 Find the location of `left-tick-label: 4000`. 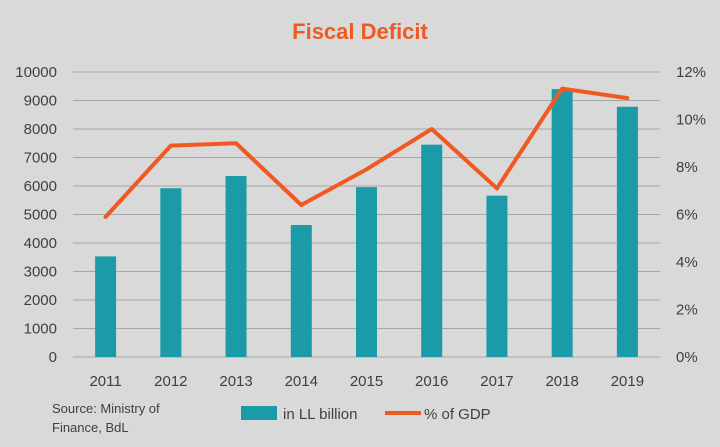

left-tick-label: 4000 is located at coordinates (40, 243).